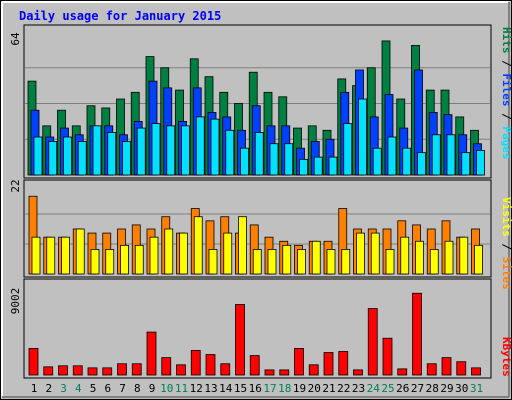  I want to click on x-tick-label: 2, so click(48, 388).